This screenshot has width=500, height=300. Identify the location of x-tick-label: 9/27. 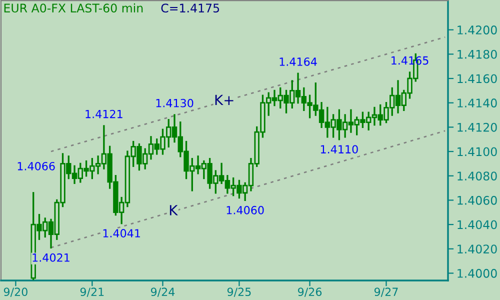
(386, 292).